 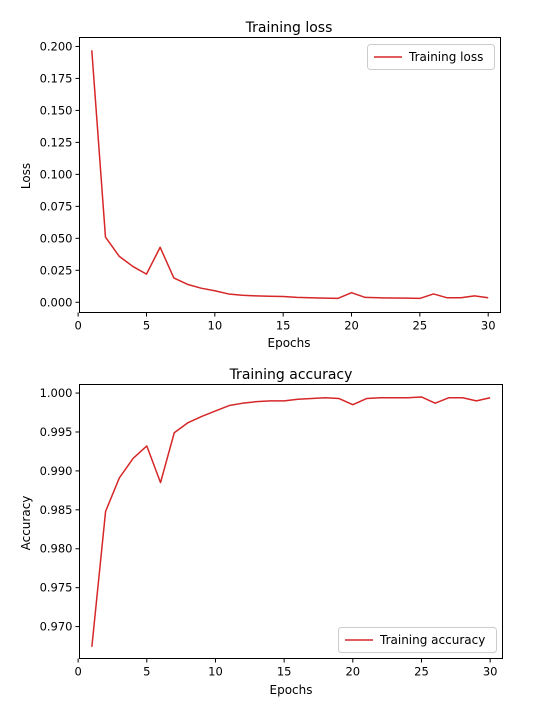 I want to click on legend: Training accuracy, so click(x=417, y=640).